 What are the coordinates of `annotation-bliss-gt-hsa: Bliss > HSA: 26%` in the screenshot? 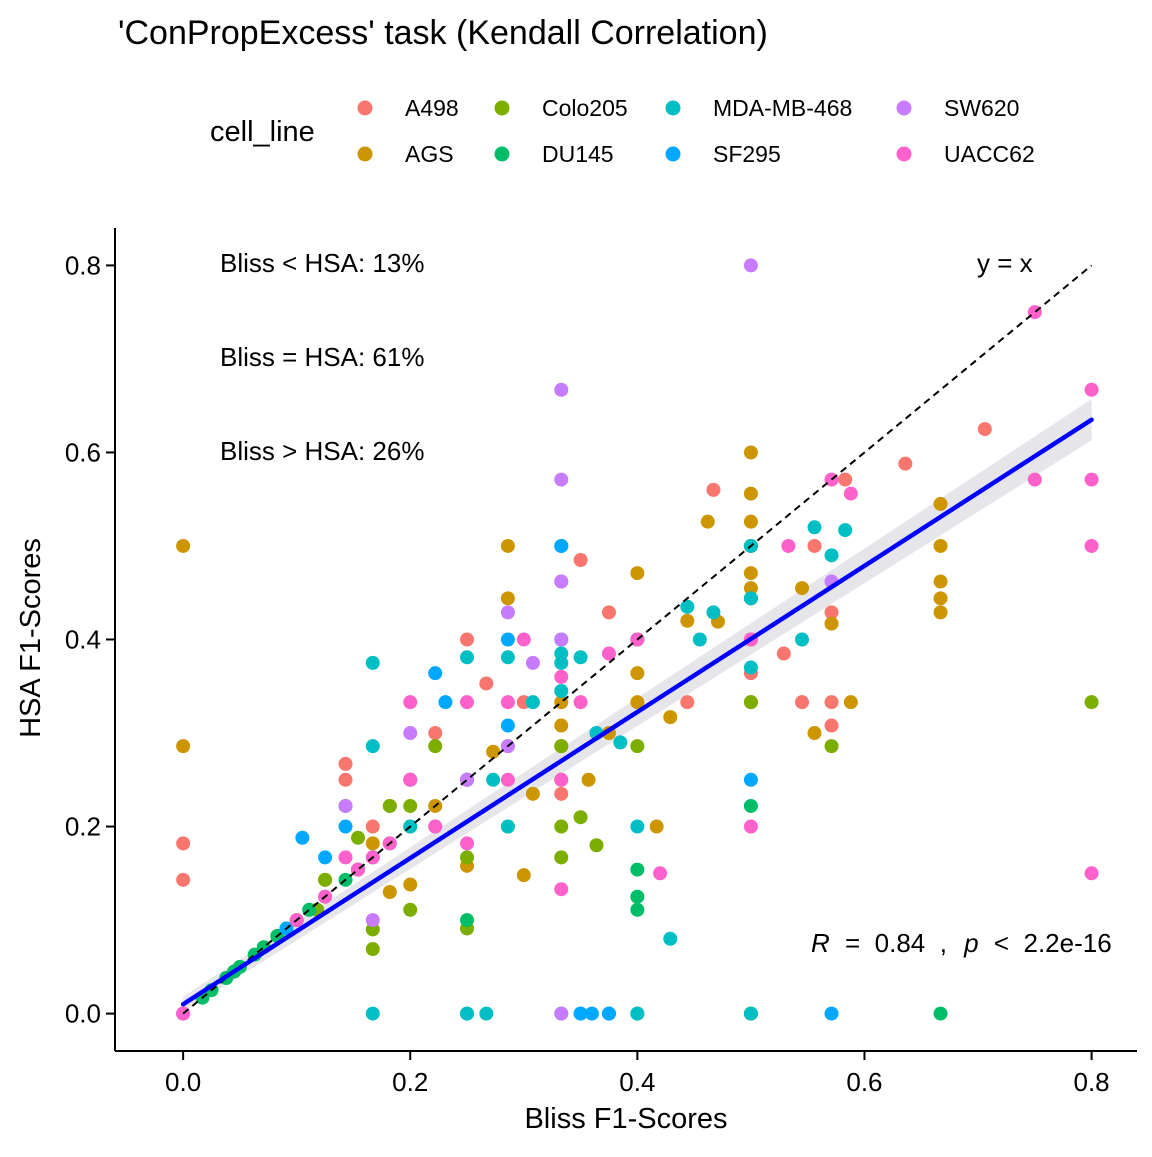 It's located at (322, 451).